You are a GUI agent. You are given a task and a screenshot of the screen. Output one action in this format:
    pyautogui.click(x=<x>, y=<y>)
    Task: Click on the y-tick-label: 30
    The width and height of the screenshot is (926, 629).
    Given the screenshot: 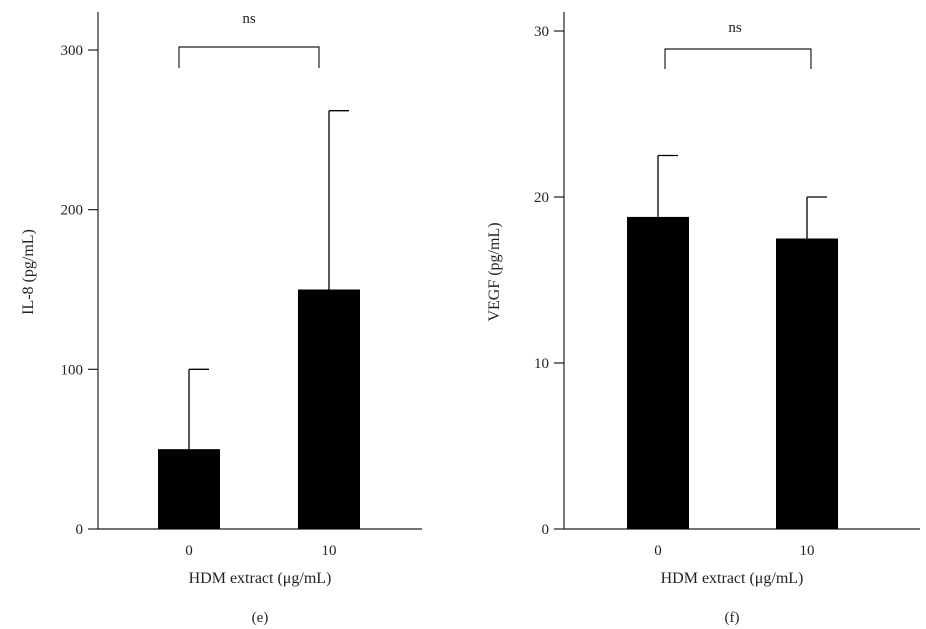 What is the action you would take?
    pyautogui.click(x=541, y=32)
    